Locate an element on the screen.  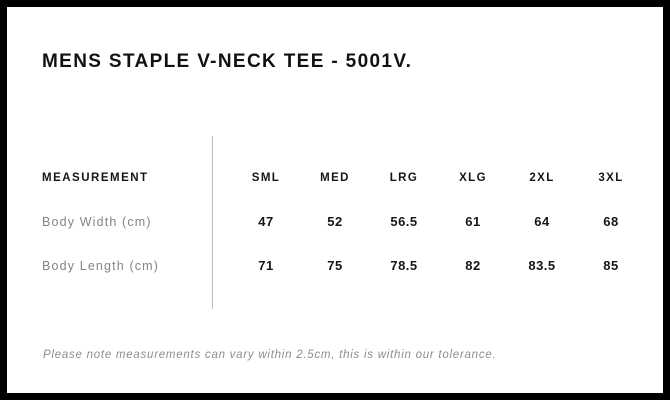
column-header-3xl: 3XL is located at coordinates (611, 178).